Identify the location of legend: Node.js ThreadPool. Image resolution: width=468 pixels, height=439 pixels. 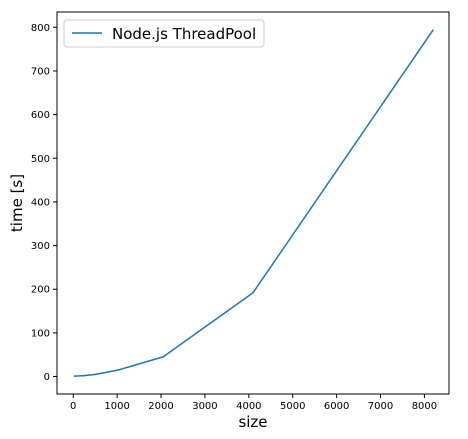
(164, 33).